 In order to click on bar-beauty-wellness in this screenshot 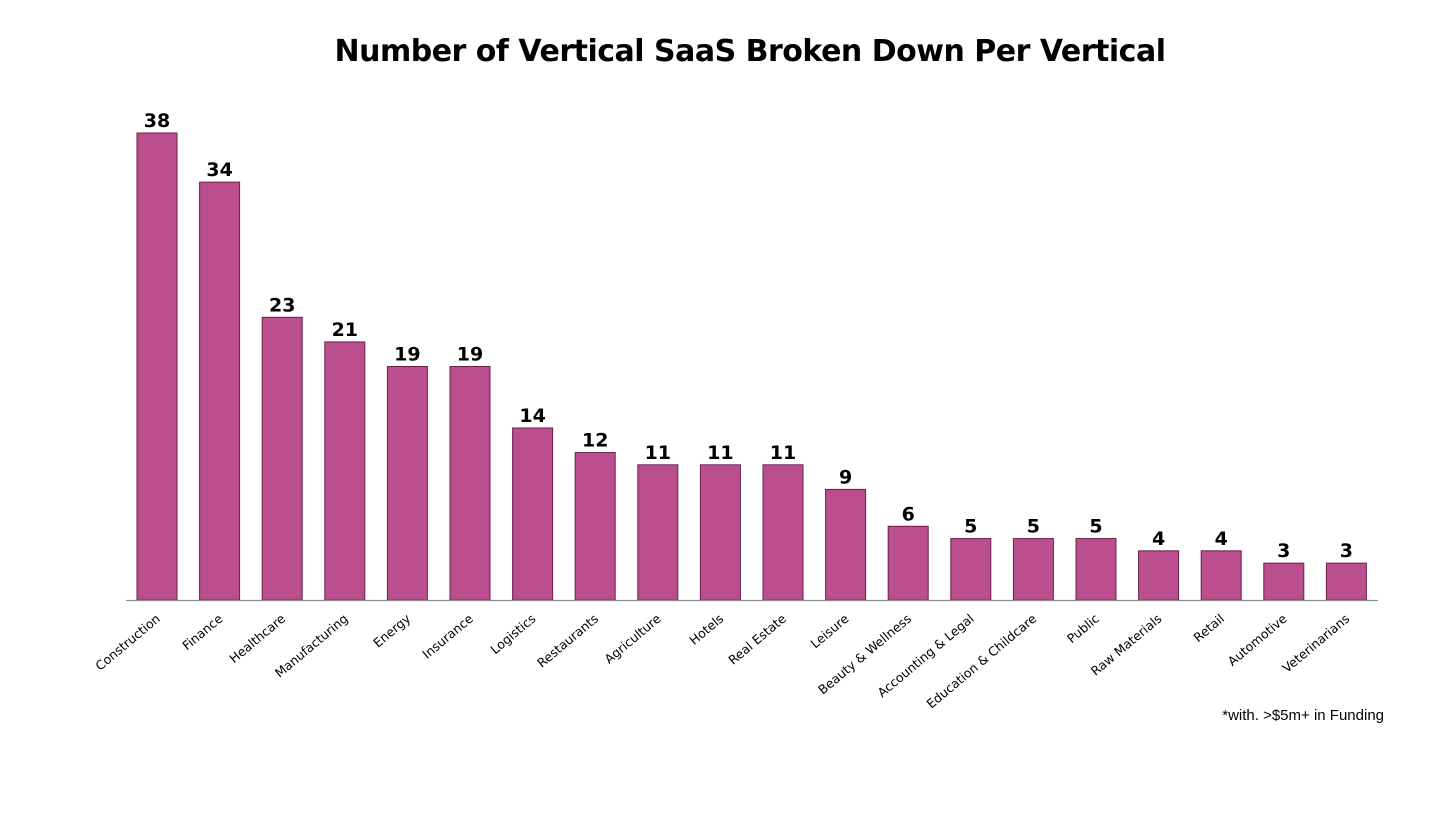, I will do `click(908, 563)`.